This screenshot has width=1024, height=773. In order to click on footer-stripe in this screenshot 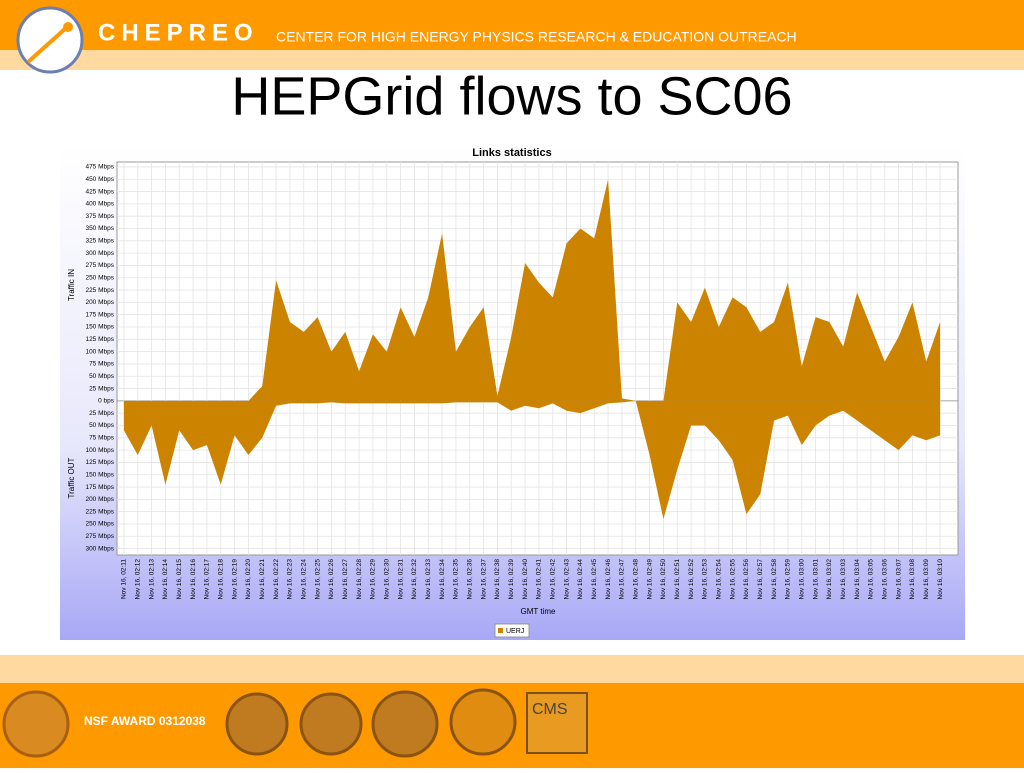, I will do `click(512, 669)`.